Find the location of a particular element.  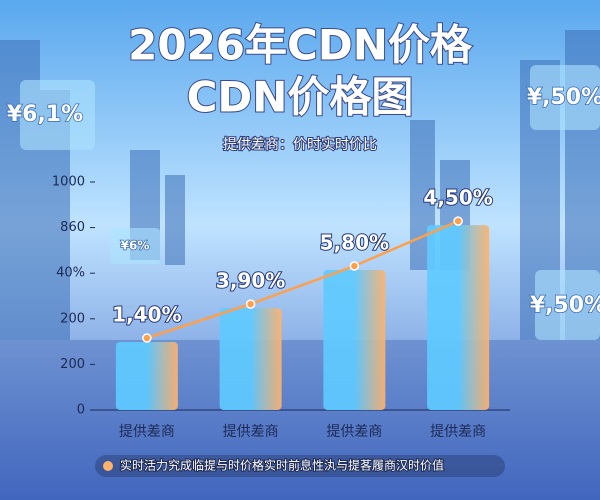

annotation: 3,90% is located at coordinates (250, 281).